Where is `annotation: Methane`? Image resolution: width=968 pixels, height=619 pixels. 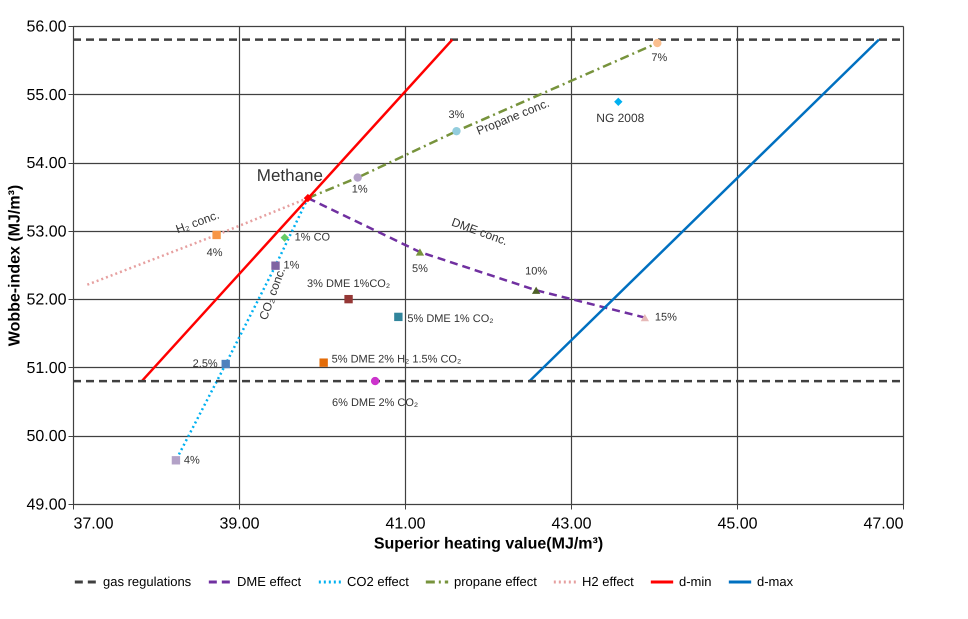 annotation: Methane is located at coordinates (289, 176).